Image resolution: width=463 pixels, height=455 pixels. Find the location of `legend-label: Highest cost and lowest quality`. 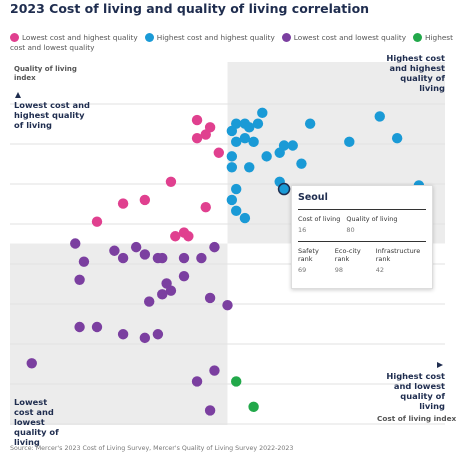

legend-label: Highest cost and lowest quality is located at coordinates (231, 42).